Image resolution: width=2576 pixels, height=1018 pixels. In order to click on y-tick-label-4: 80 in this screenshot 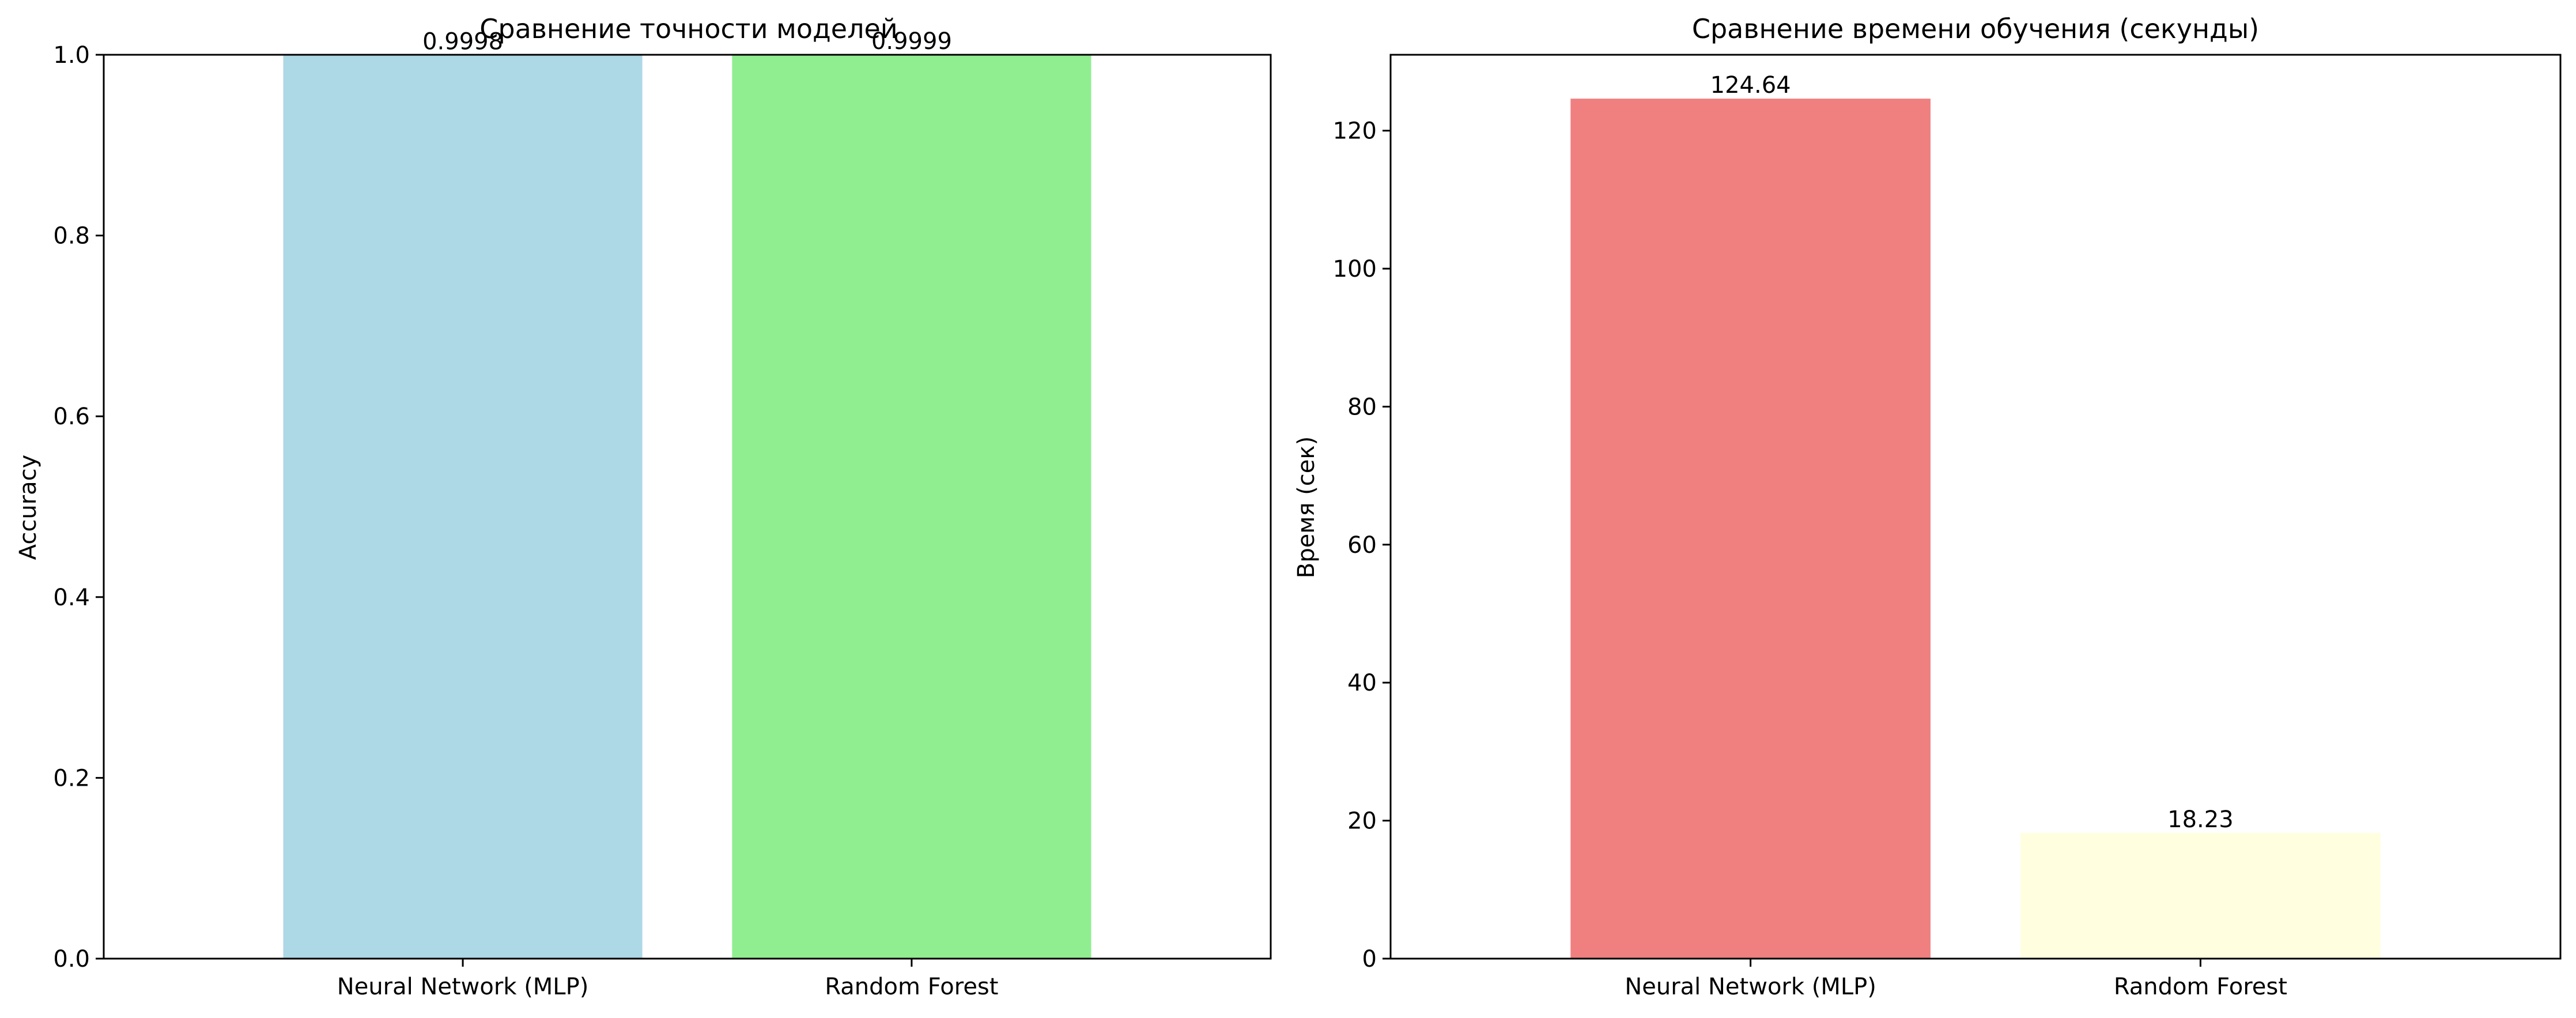, I will do `click(1362, 407)`.